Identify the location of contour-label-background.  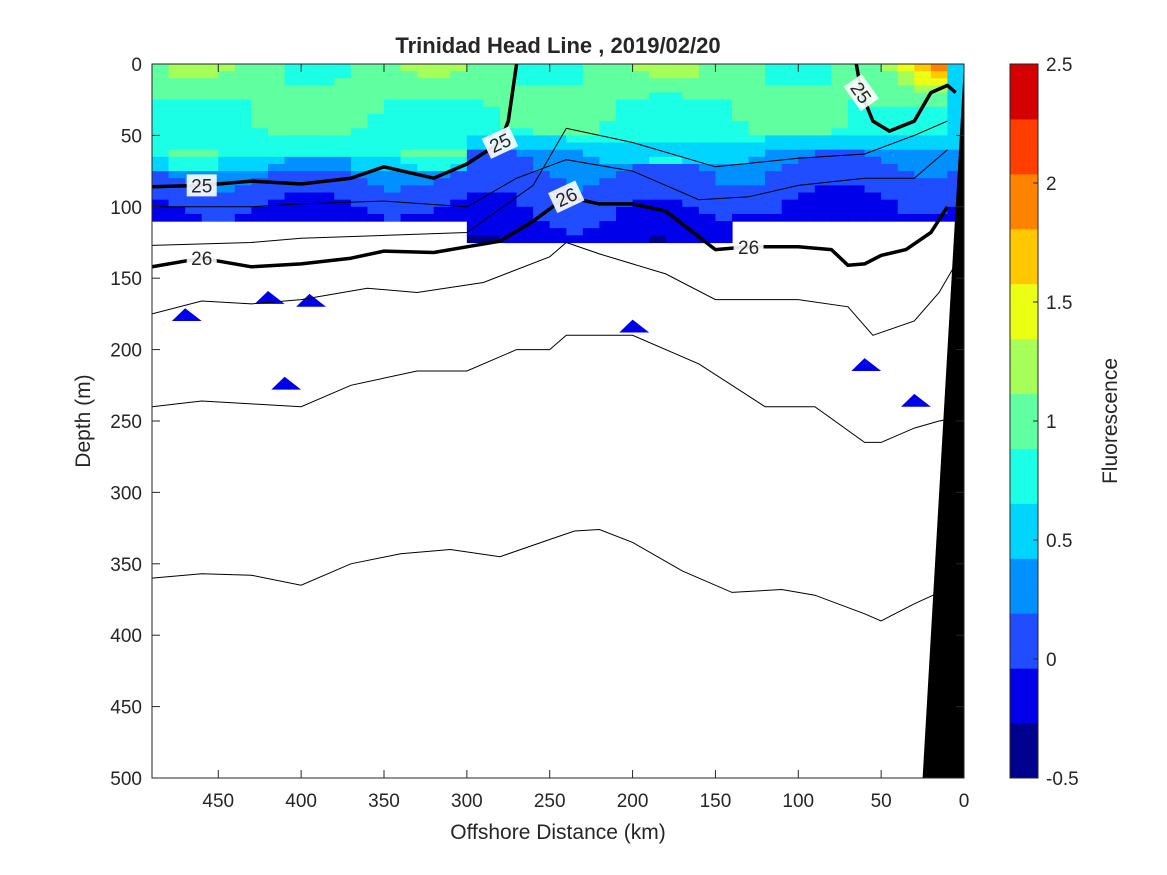
(566, 197).